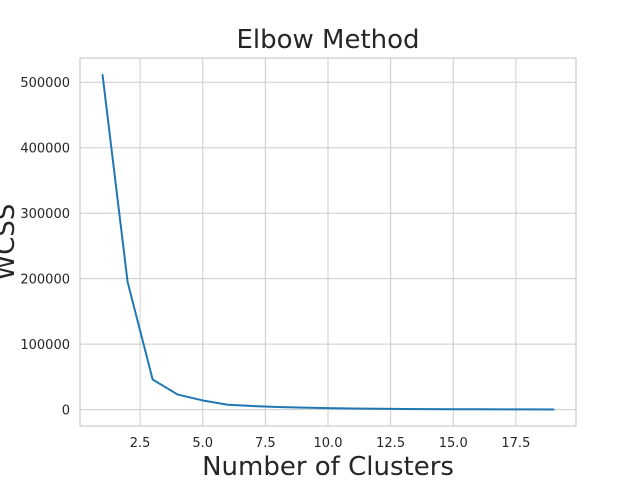  Describe the element at coordinates (45, 345) in the screenshot. I see `y-tick-label: 100000` at that location.